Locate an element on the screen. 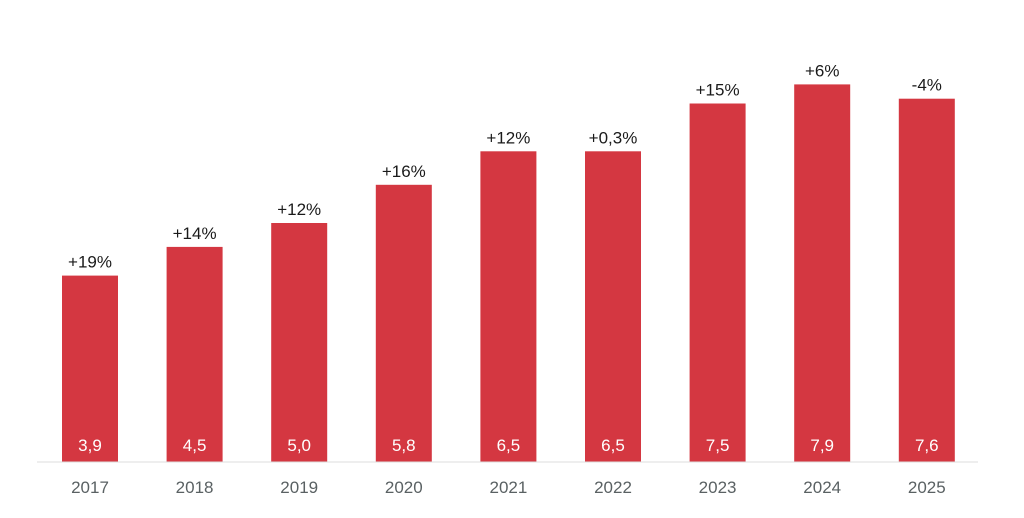 This screenshot has width=1024, height=518. bar-2017 is located at coordinates (90, 368).